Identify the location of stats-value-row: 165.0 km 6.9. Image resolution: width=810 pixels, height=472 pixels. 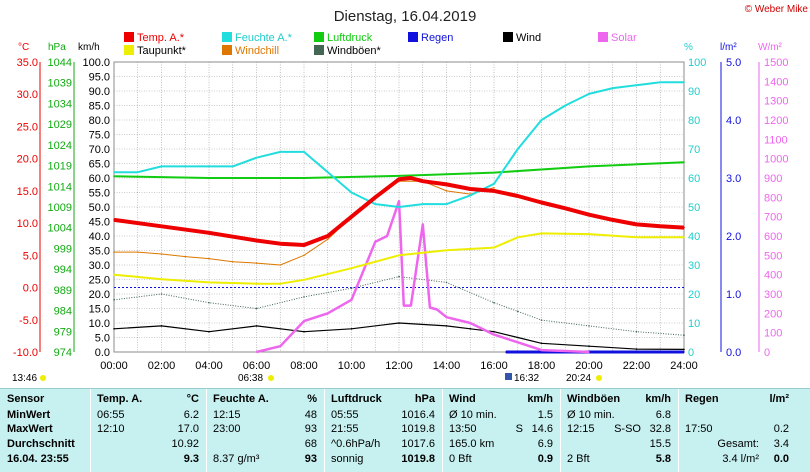
(502, 444).